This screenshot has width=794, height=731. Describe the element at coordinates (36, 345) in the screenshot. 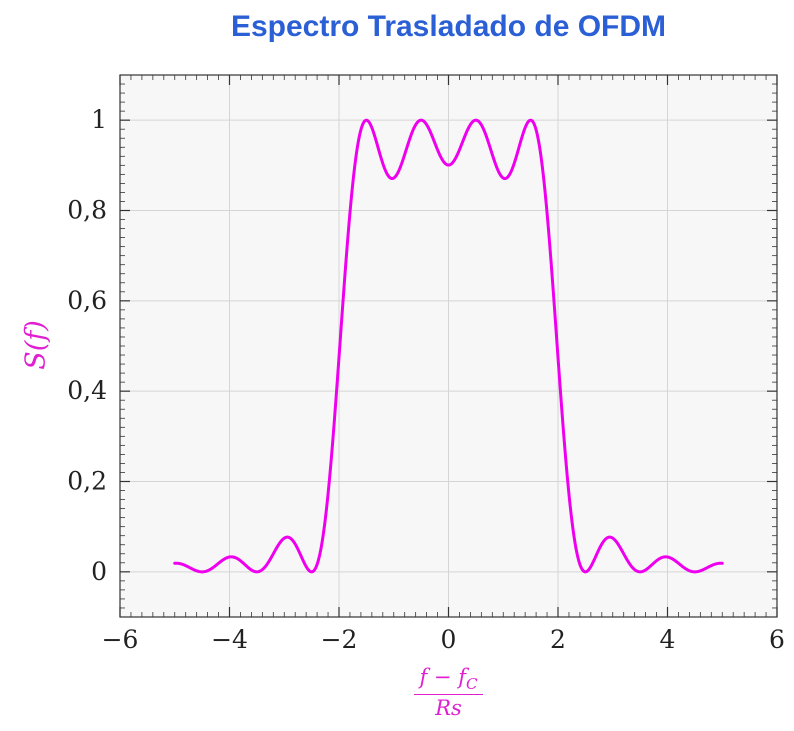

I see `y-axis-label: S(f)` at that location.